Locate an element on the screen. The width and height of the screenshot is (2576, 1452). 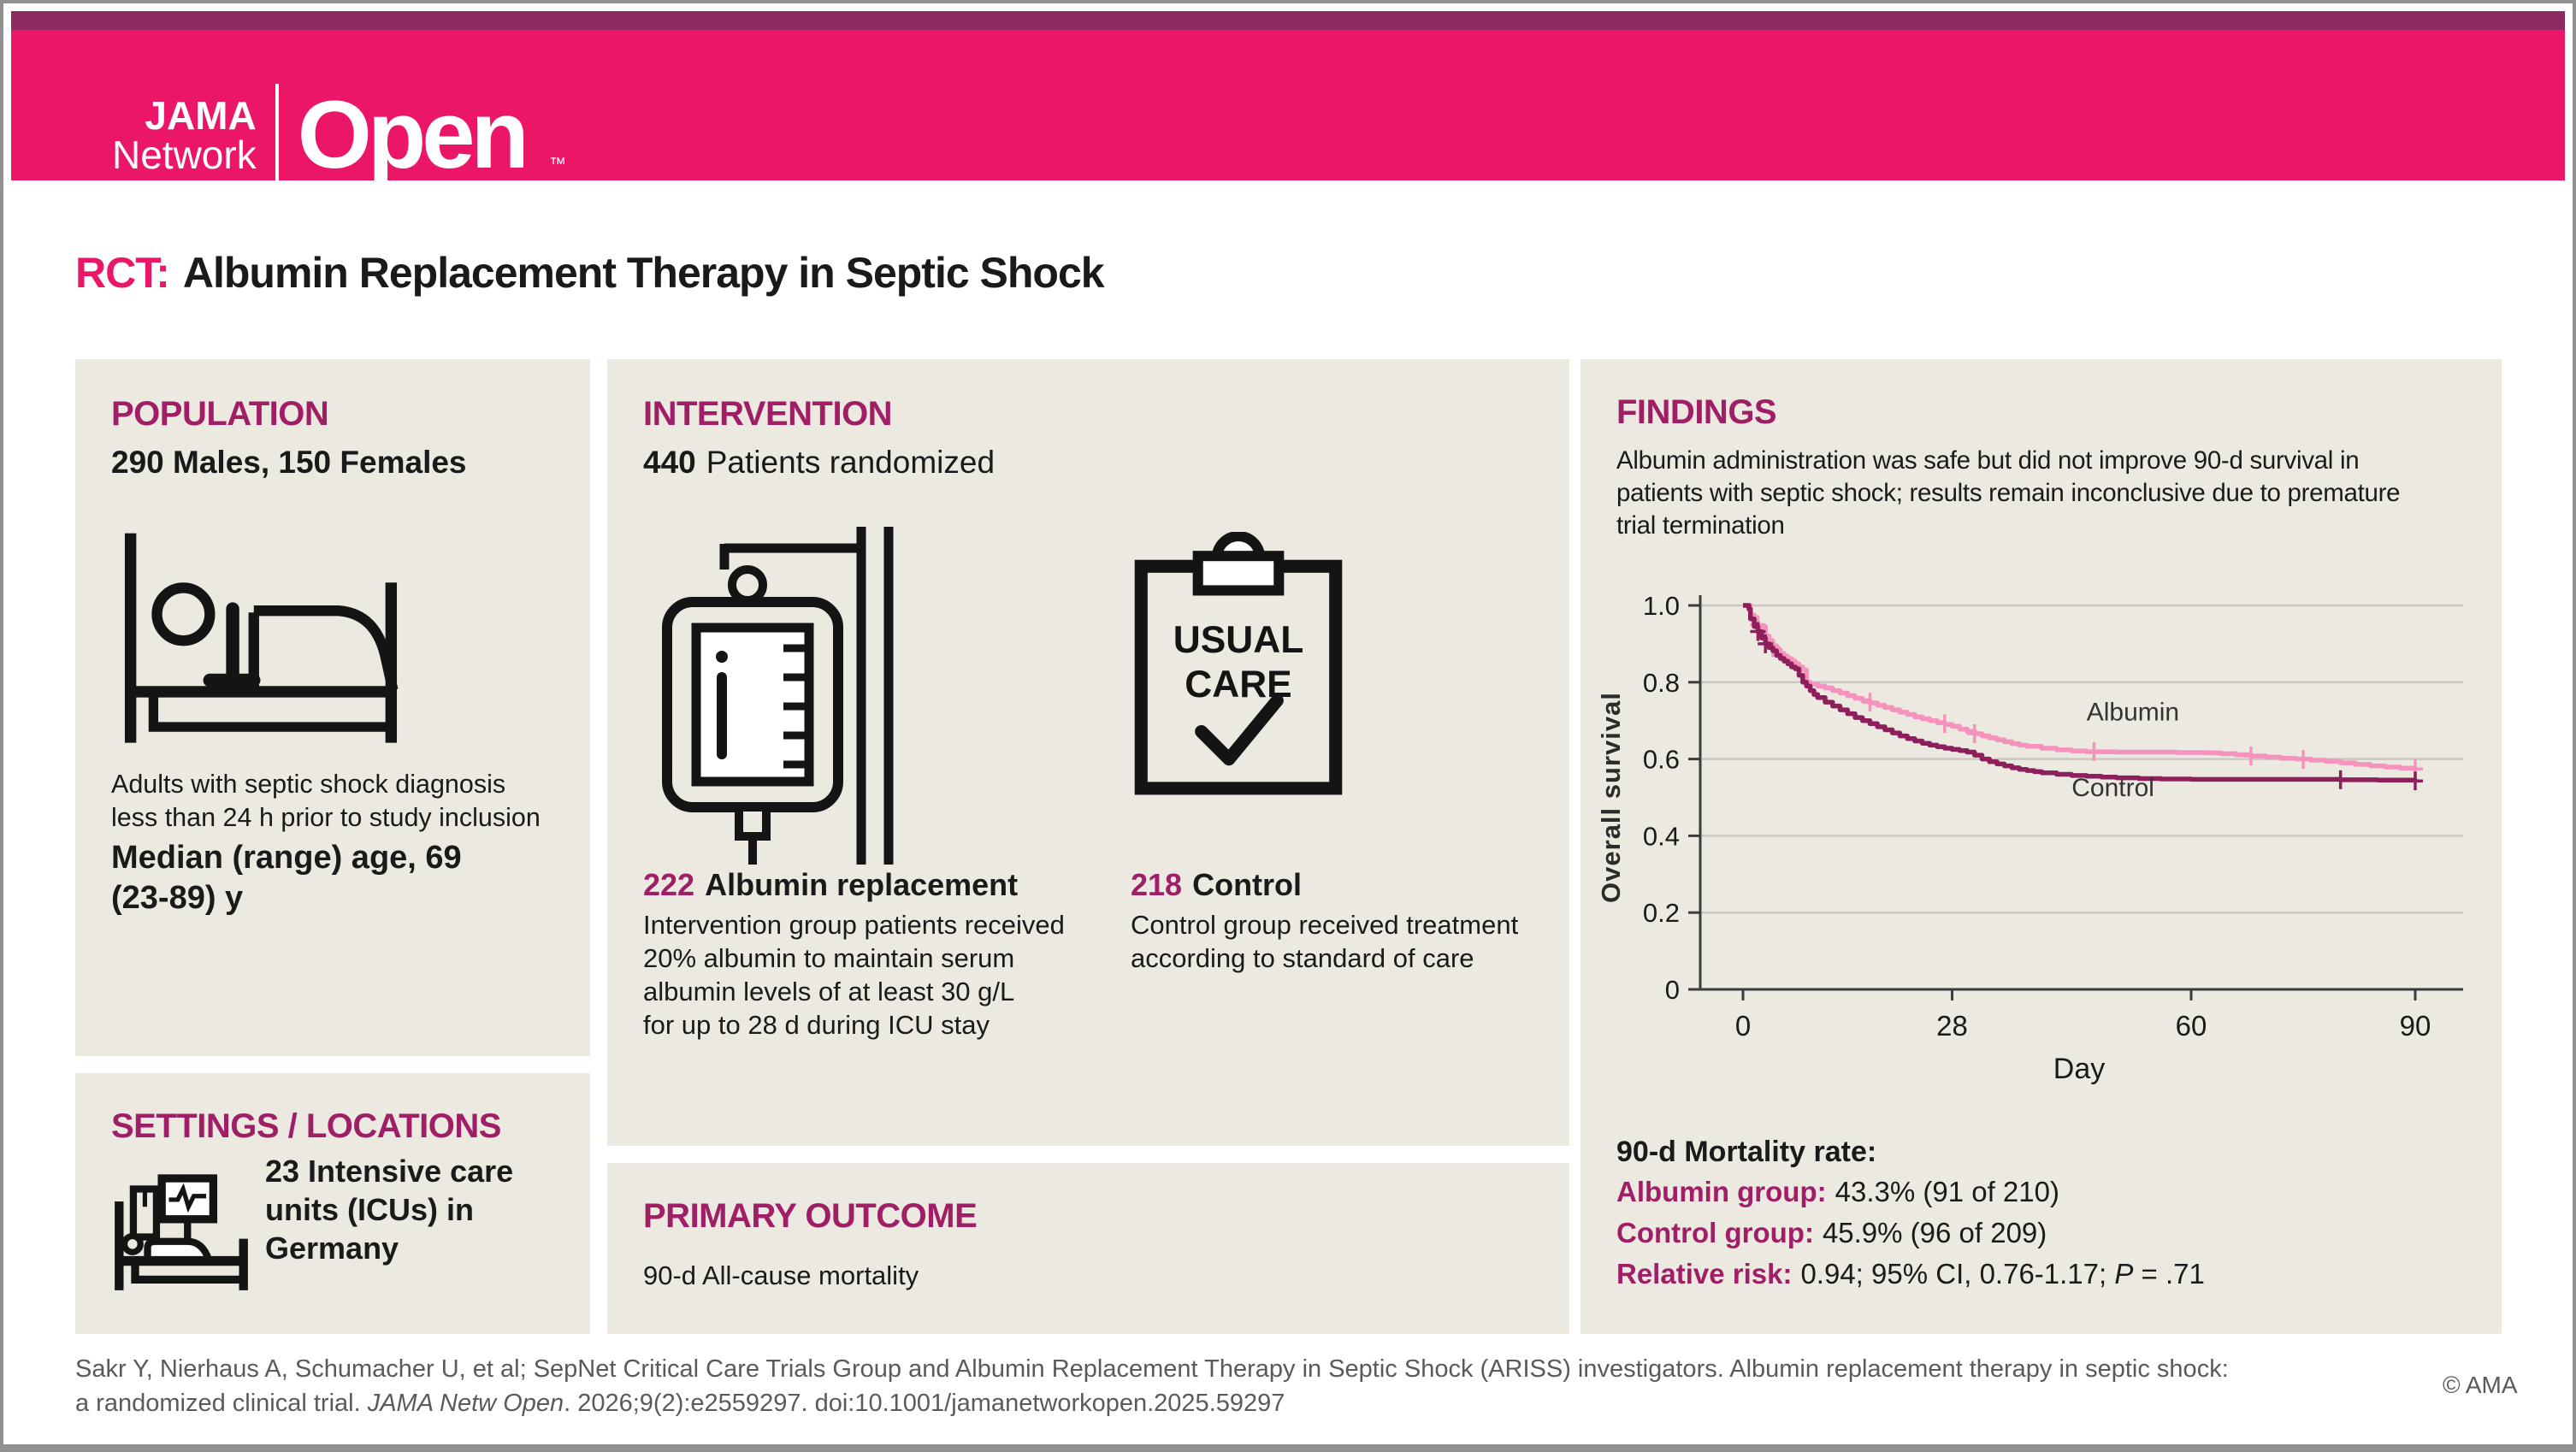
albumin-desc-line3: albumin levels of at least 30 g/L is located at coordinates (829, 991).